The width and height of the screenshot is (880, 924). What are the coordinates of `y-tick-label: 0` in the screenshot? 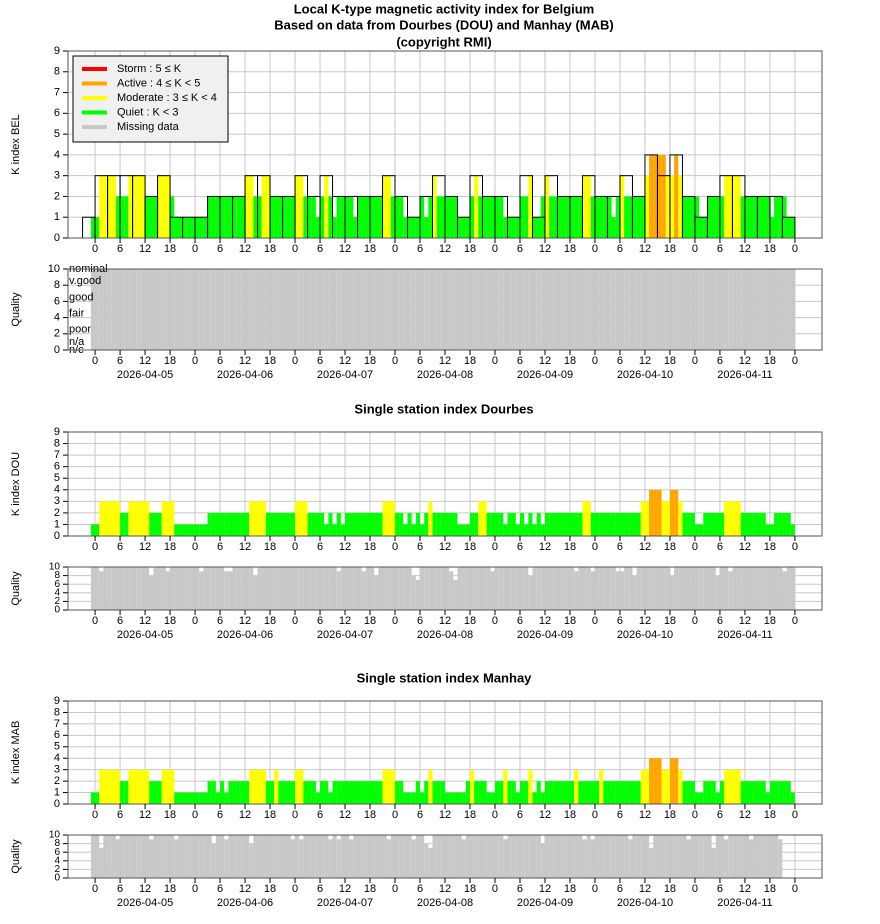 It's located at (57, 536).